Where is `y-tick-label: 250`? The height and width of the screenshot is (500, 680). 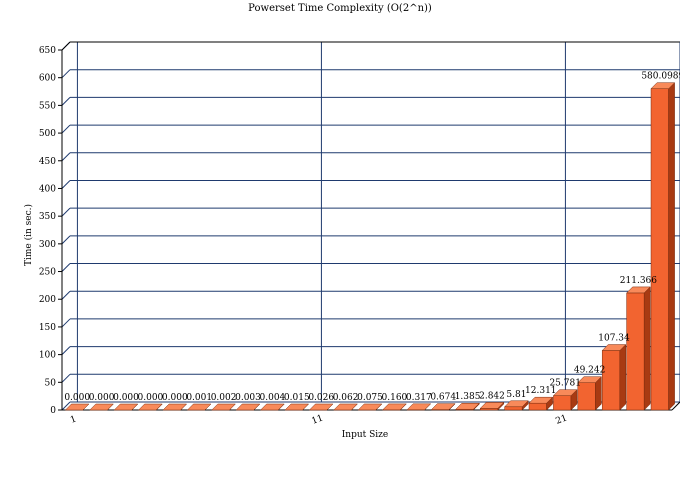 y-tick-label: 250 is located at coordinates (47, 273).